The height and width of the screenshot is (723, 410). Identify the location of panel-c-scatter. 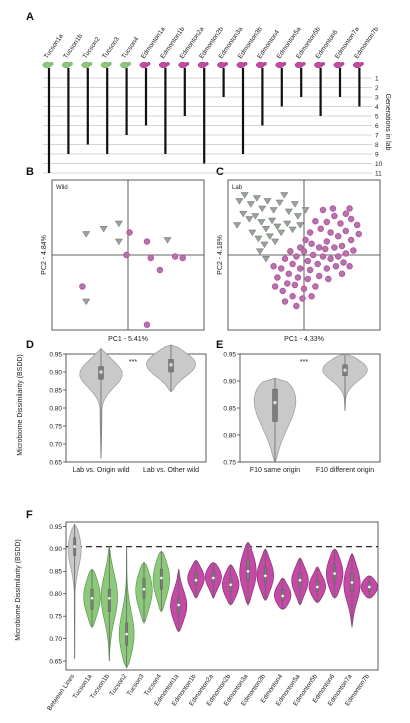
(304, 255).